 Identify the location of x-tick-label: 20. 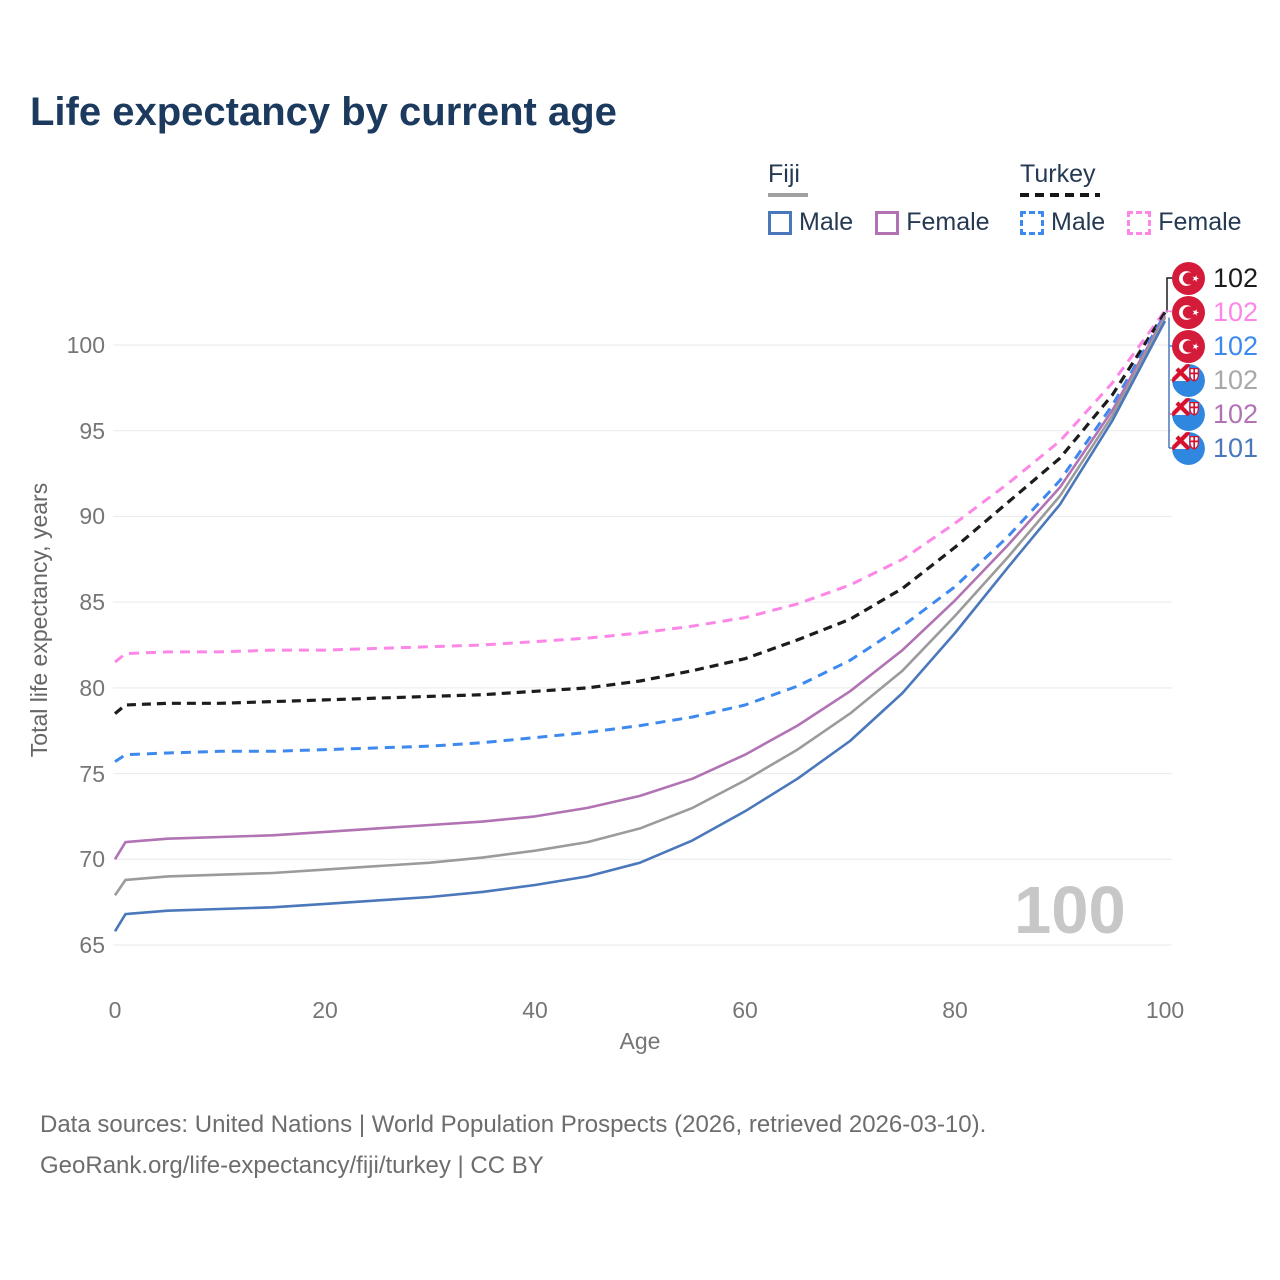
(325, 1010).